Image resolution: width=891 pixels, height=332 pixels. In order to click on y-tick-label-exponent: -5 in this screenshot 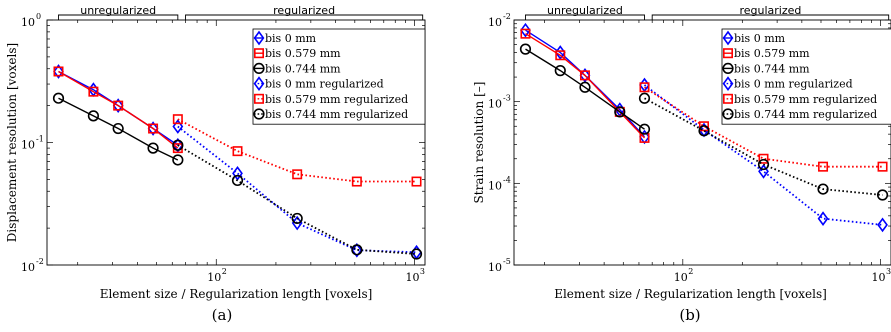, I will do `click(507, 261)`.